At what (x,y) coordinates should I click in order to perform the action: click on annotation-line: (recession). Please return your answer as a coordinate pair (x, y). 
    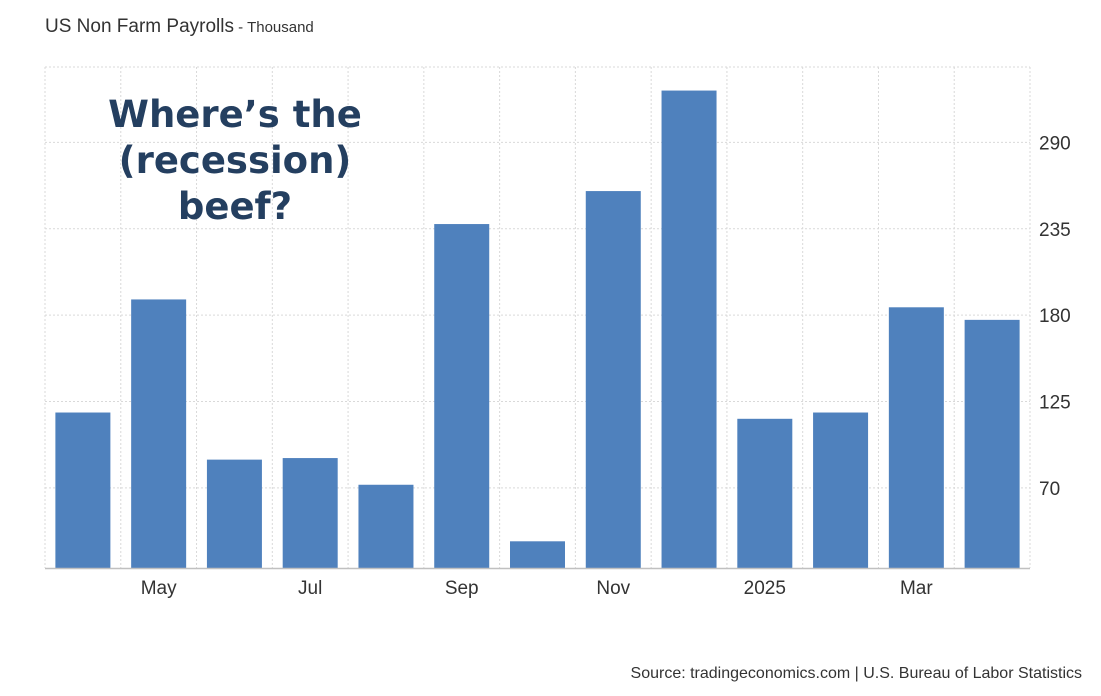
    Looking at the image, I should click on (235, 160).